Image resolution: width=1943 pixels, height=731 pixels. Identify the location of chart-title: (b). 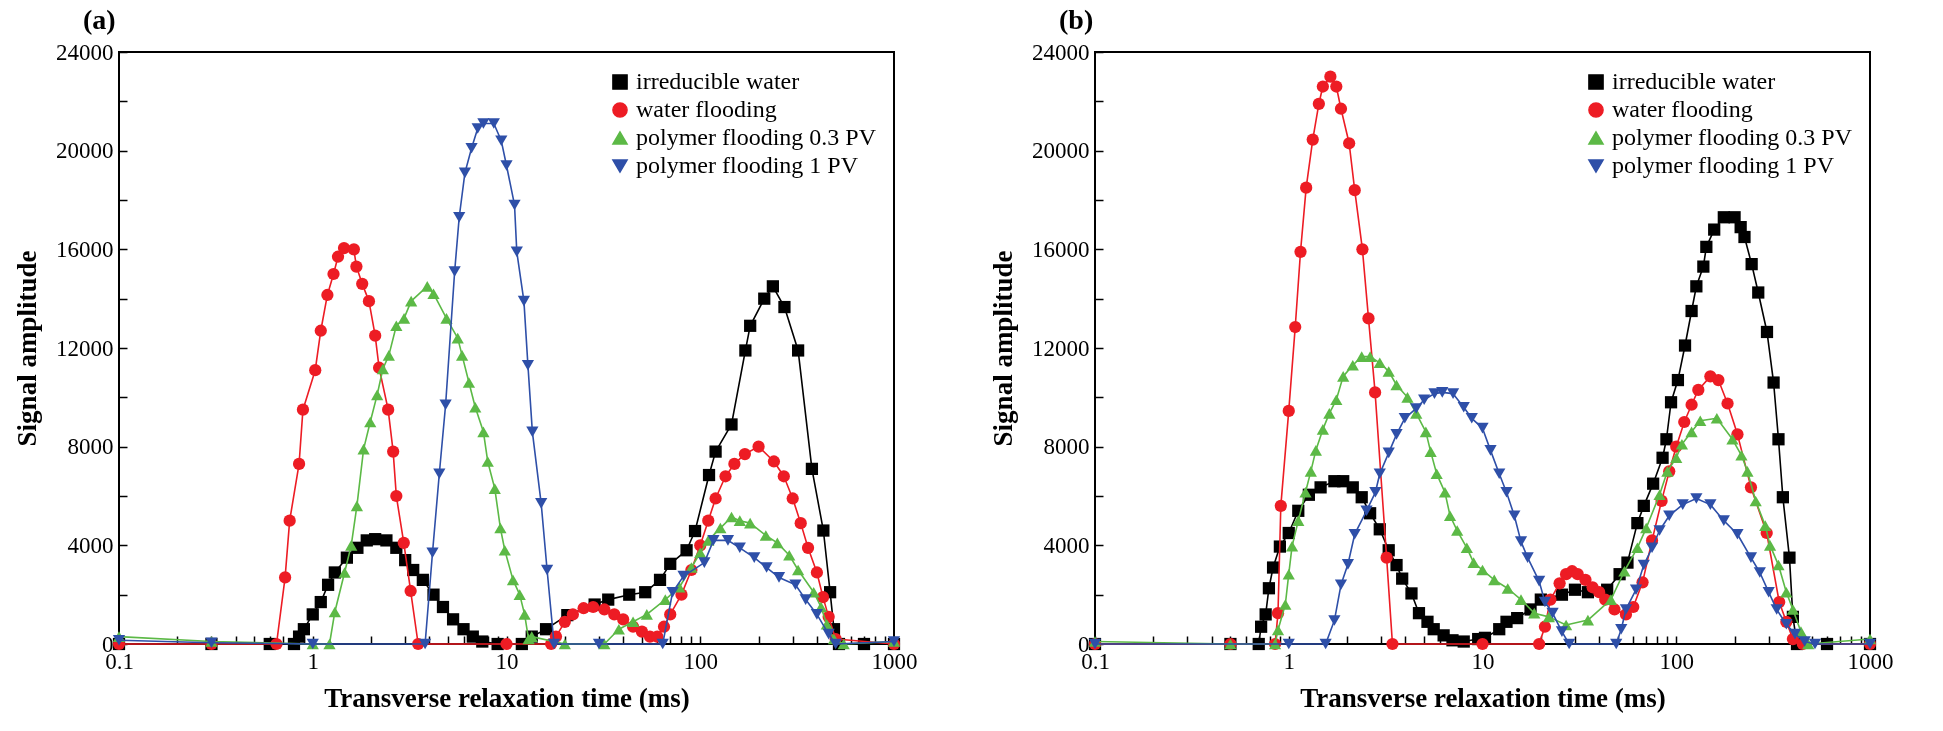
(1076, 19).